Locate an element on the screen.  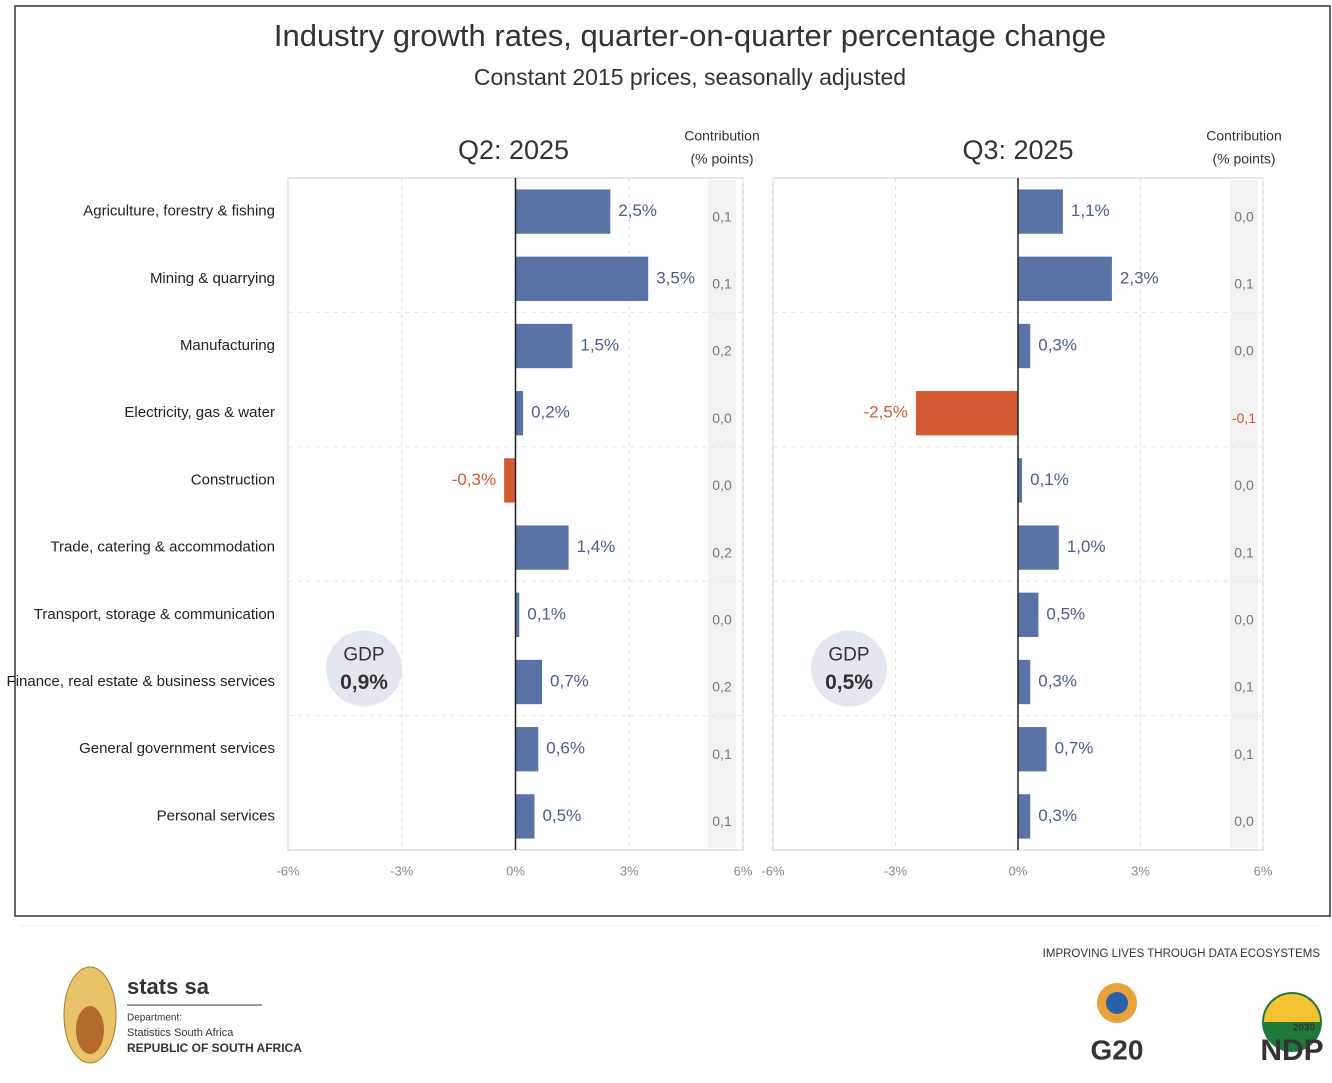
category-label: Electricity, gas & water is located at coordinates (199, 412).